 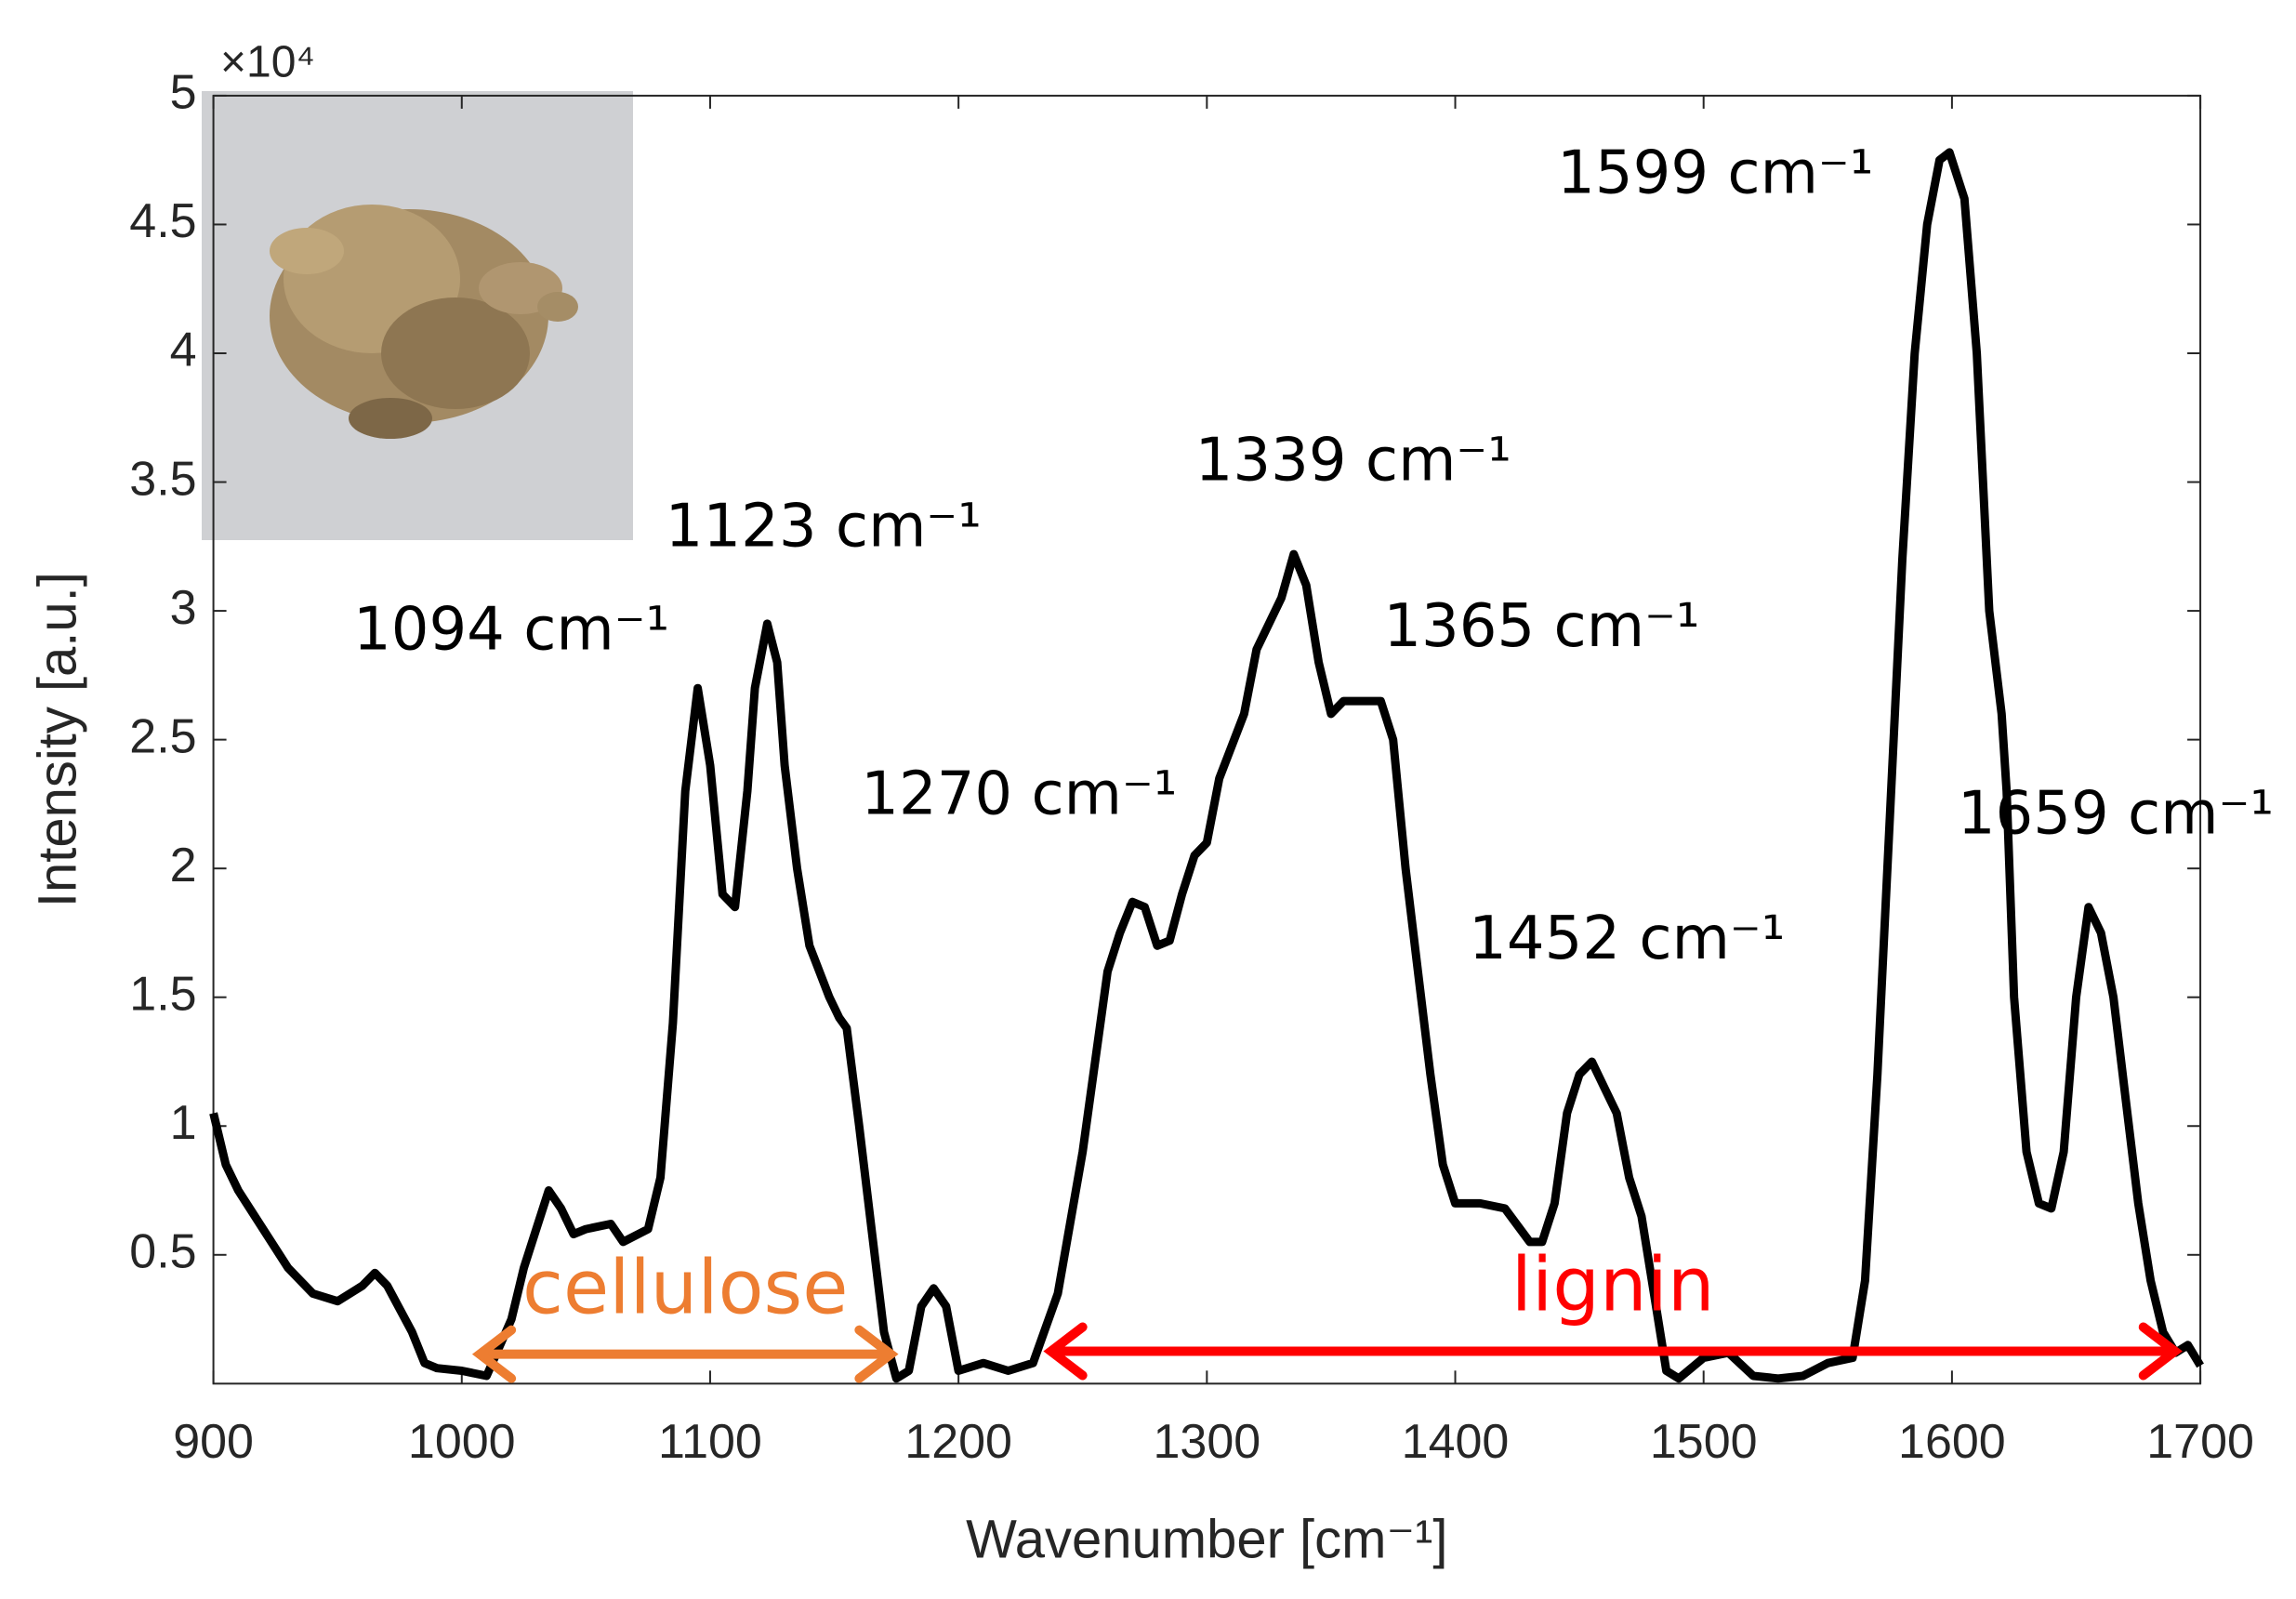 I want to click on peak-label: 1123 cm⁻¹, so click(x=824, y=528).